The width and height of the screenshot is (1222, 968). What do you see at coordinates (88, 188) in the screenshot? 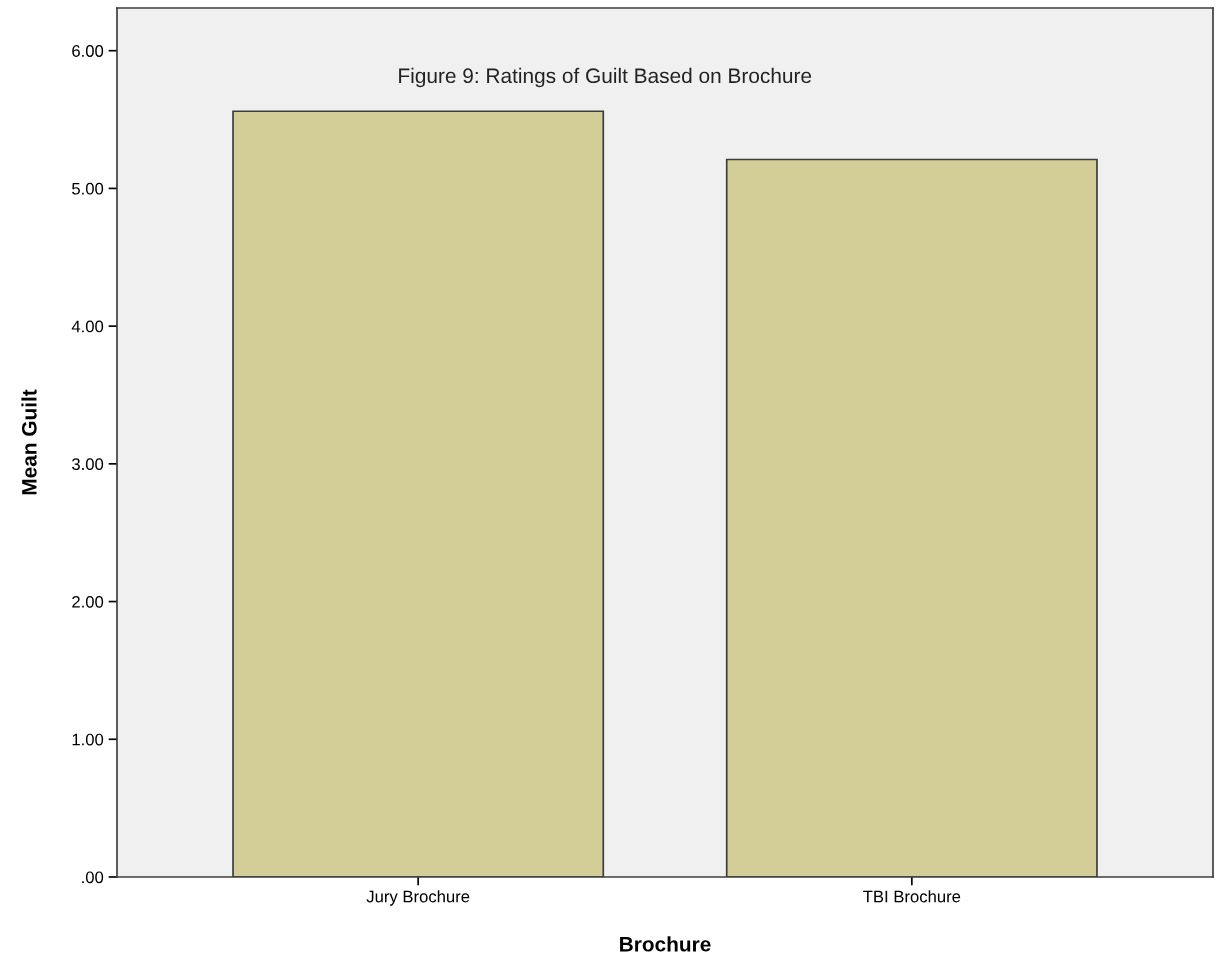
I see `y-tick-label: 5.00` at bounding box center [88, 188].